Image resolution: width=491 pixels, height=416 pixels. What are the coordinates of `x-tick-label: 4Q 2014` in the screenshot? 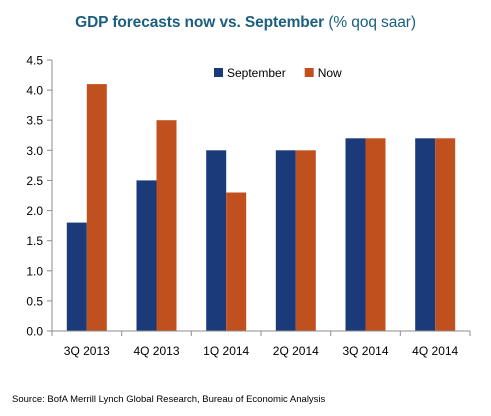 It's located at (435, 351).